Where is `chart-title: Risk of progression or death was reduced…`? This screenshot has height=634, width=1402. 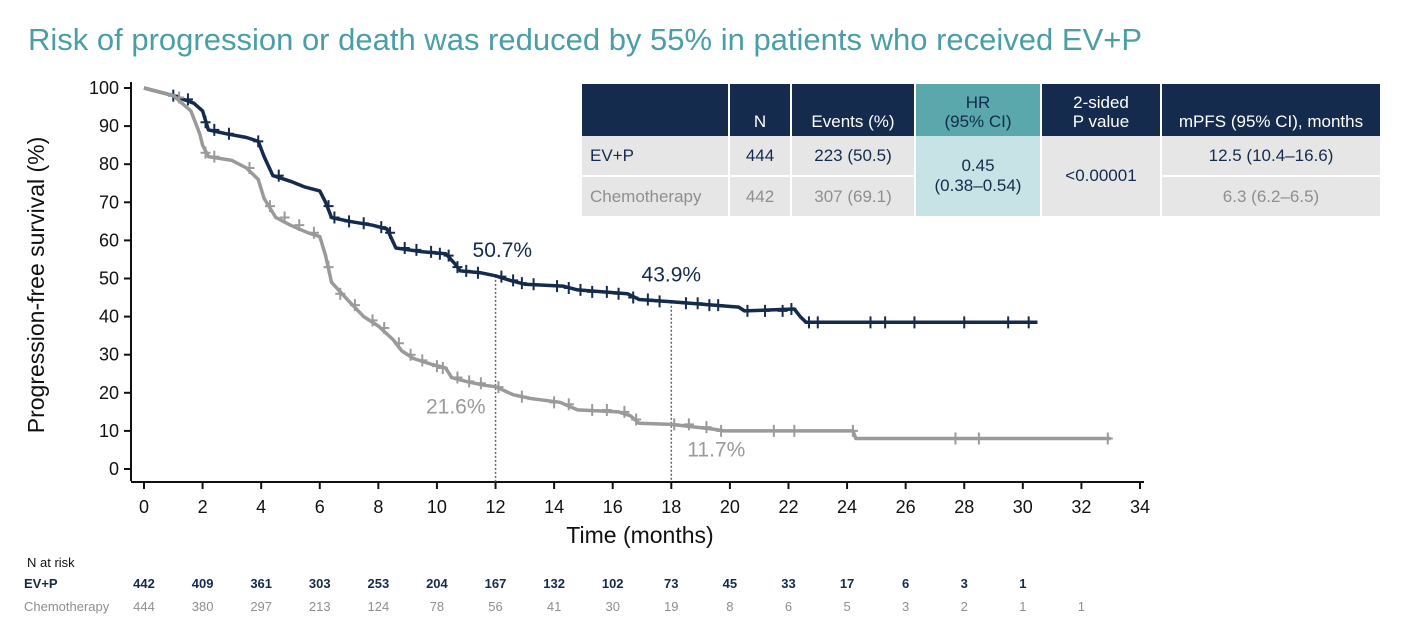 chart-title: Risk of progression or death was reduced… is located at coordinates (585, 39).